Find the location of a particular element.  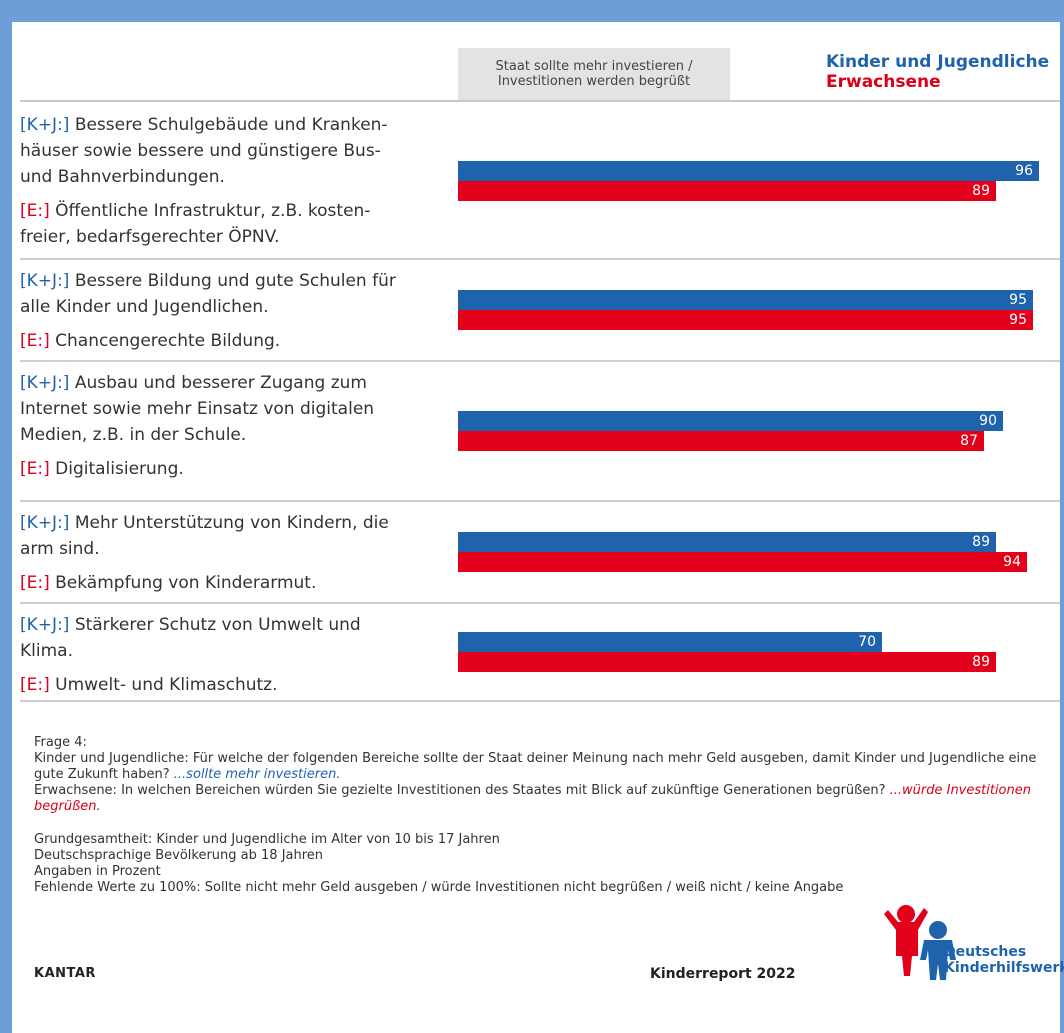

bar-erwachsene: 87 is located at coordinates (721, 441).